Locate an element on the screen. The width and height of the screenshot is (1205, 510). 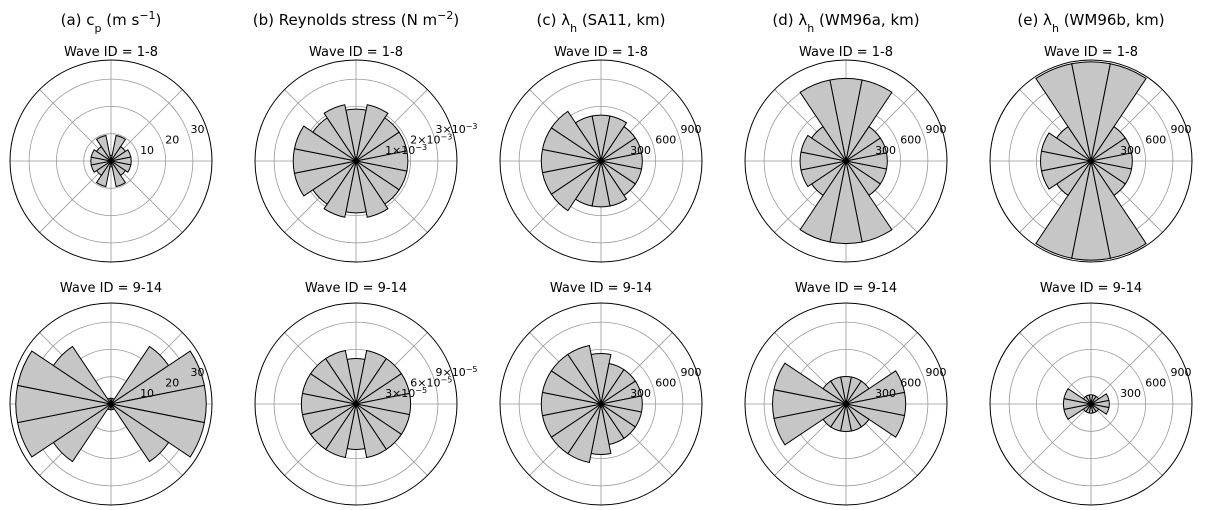
polar-plot-c-2: Wave ID = 9-14 300 600 900 is located at coordinates (601, 393).